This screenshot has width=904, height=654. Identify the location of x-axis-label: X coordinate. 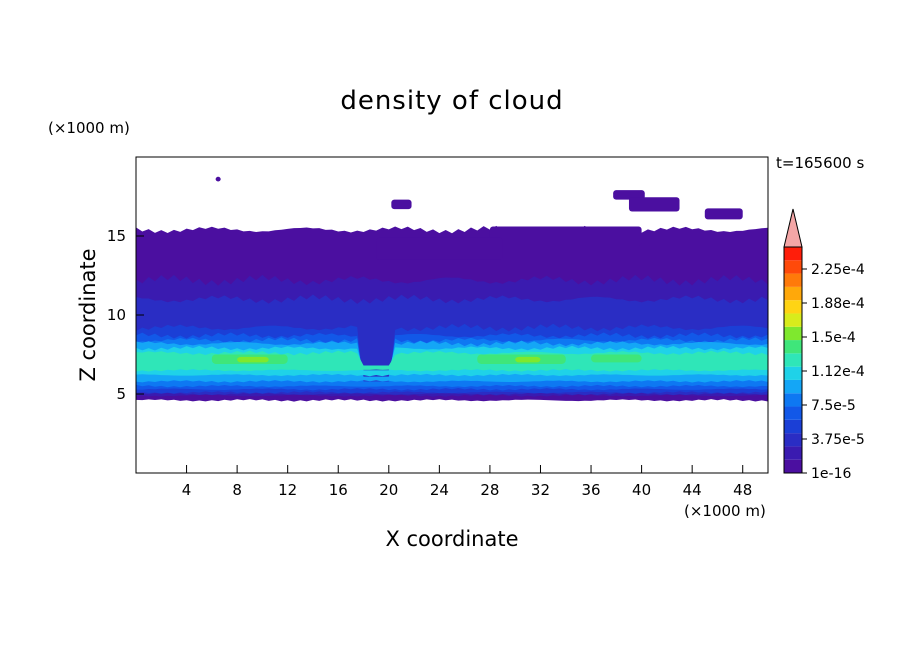
(452, 539).